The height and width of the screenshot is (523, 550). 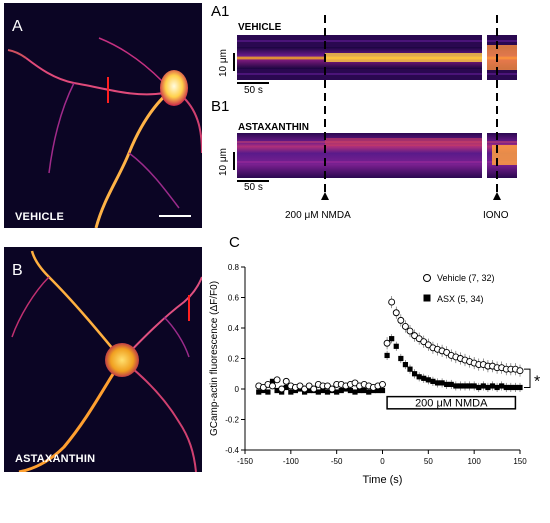 I want to click on a1-scale-x-label: 50 s, so click(x=253, y=90).